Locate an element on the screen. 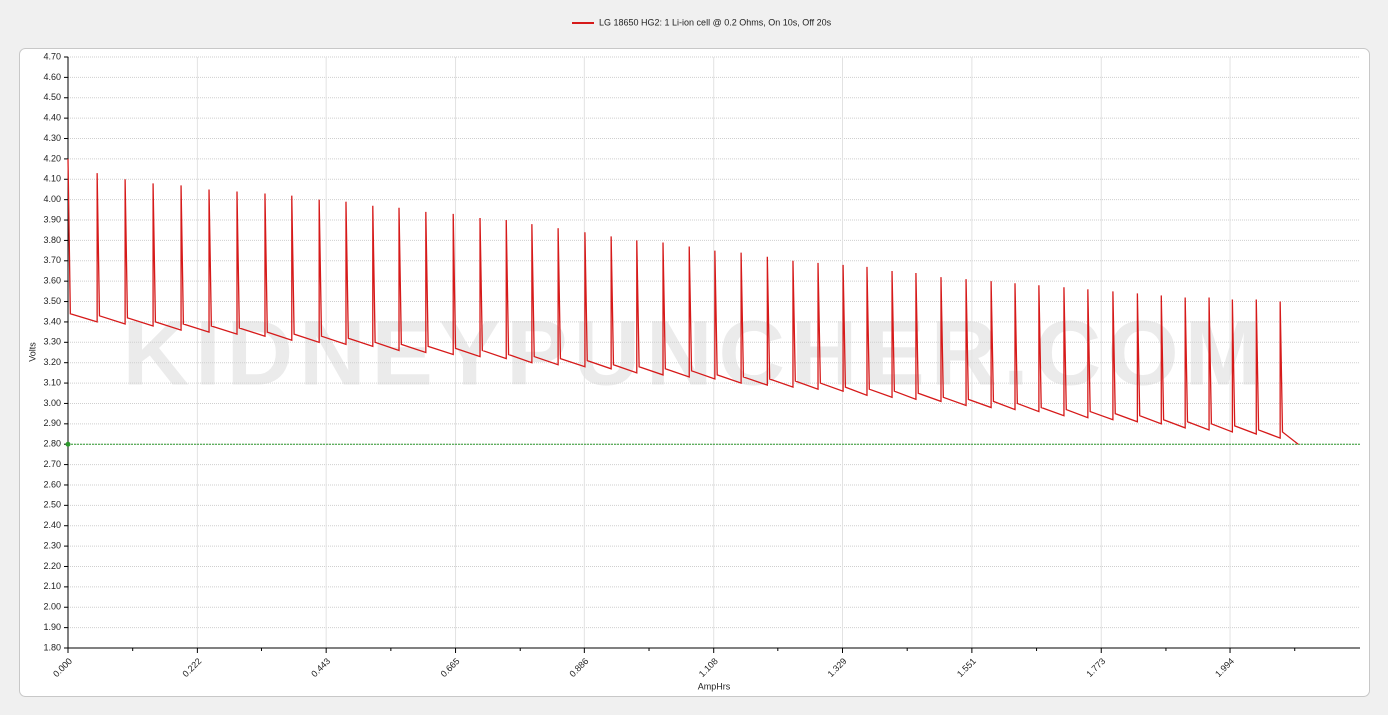  y-tick-label: 2.10 is located at coordinates (52, 586).